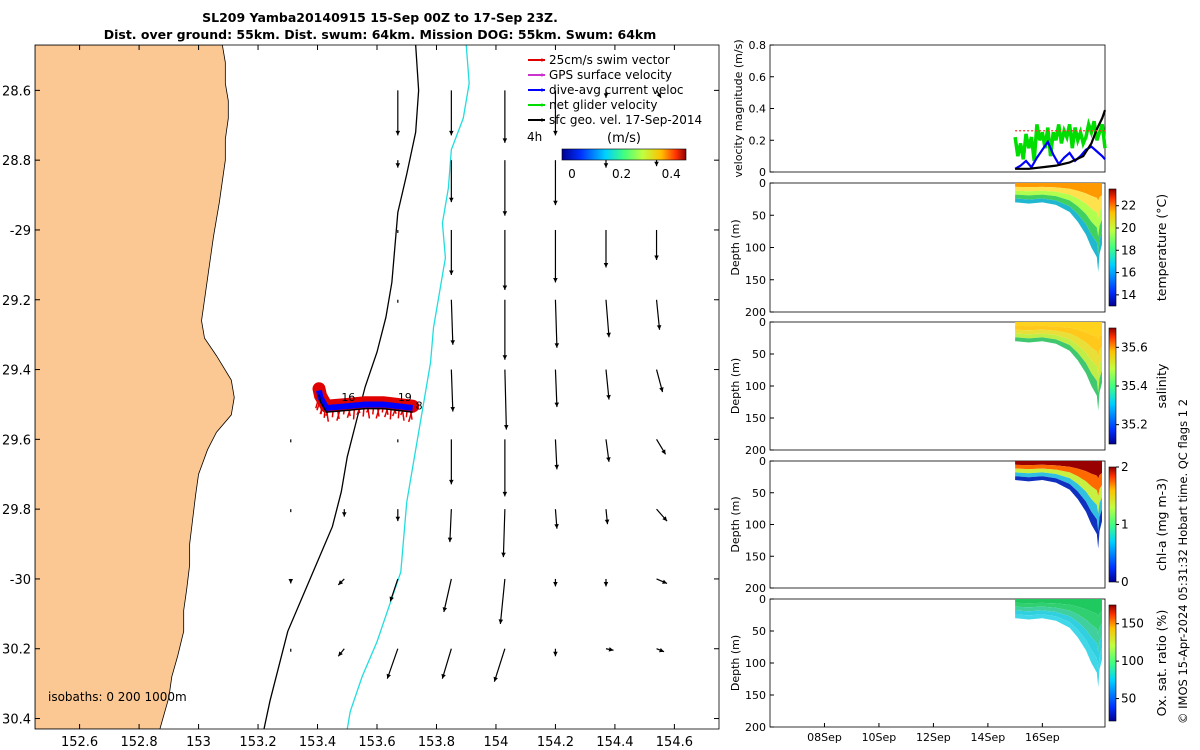 The image size is (1200, 750). Describe the element at coordinates (1161, 524) in the screenshot. I see `colorbar-label: chl-a (mg m-3)` at that location.